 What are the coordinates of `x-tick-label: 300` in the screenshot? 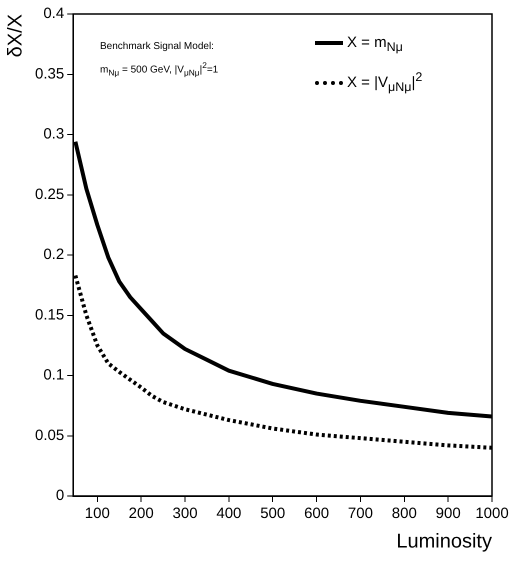 It's located at (185, 513).